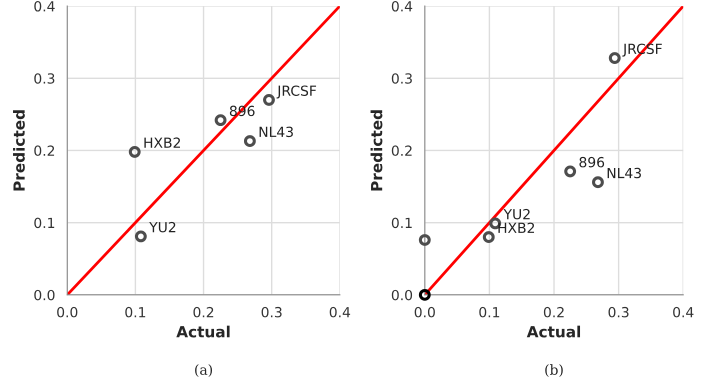  What do you see at coordinates (203, 370) in the screenshot?
I see `text: (a)` at bounding box center [203, 370].